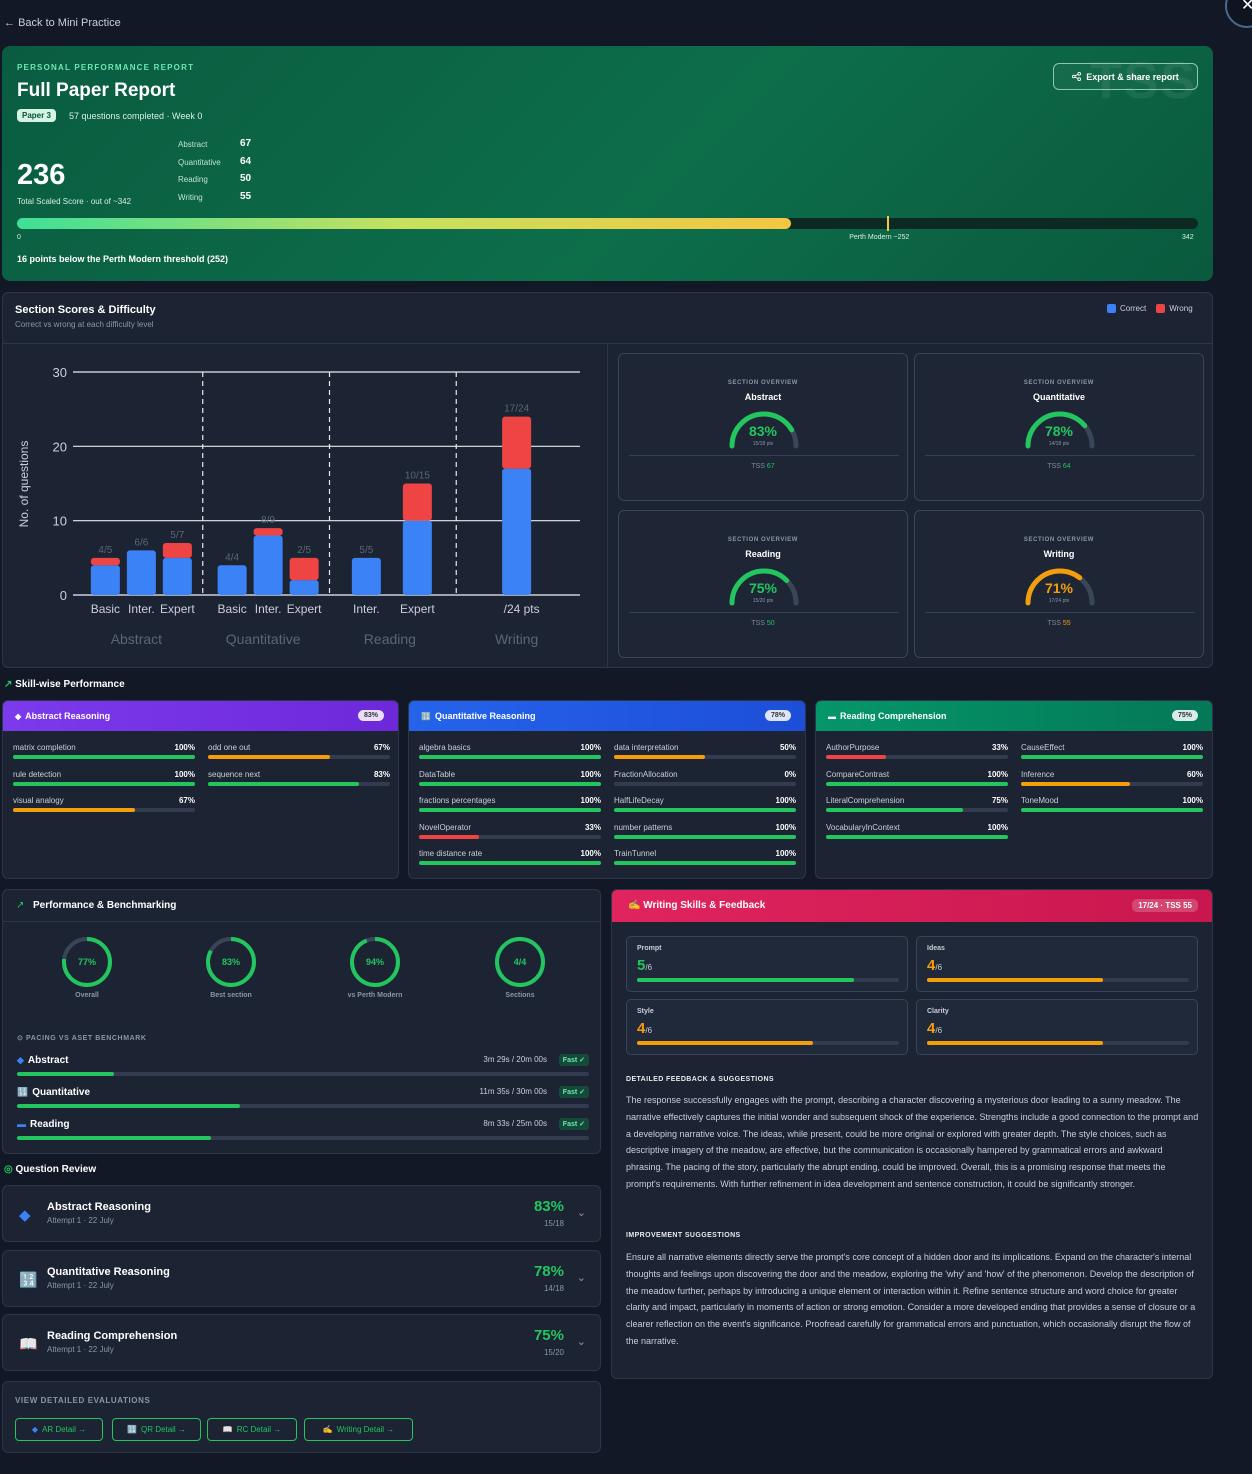  What do you see at coordinates (938, 1011) in the screenshot?
I see `writing-score-name: Clarity` at bounding box center [938, 1011].